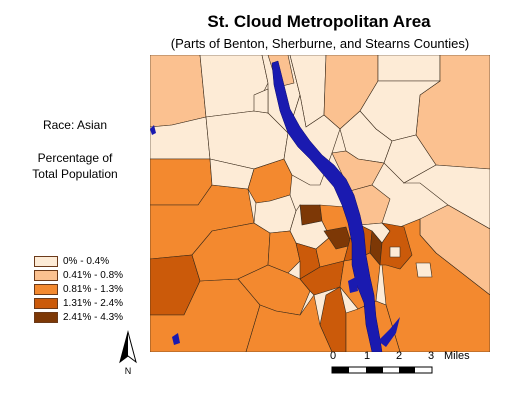 The width and height of the screenshot is (528, 408). What do you see at coordinates (410, 357) in the screenshot?
I see `scale-labels: 0 1 2 3 Miles` at bounding box center [410, 357].